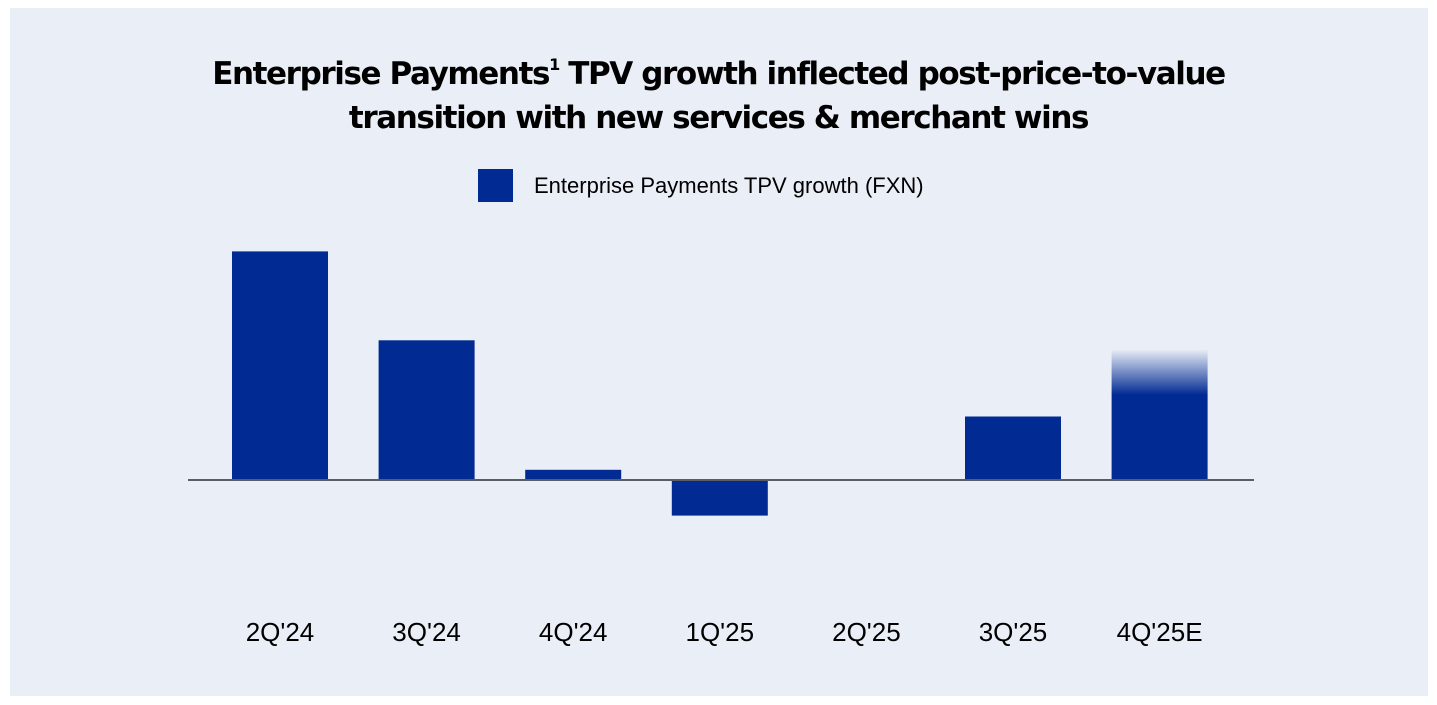  I want to click on legend: Enterprise Payments TPV growth (FXN), so click(701, 185).